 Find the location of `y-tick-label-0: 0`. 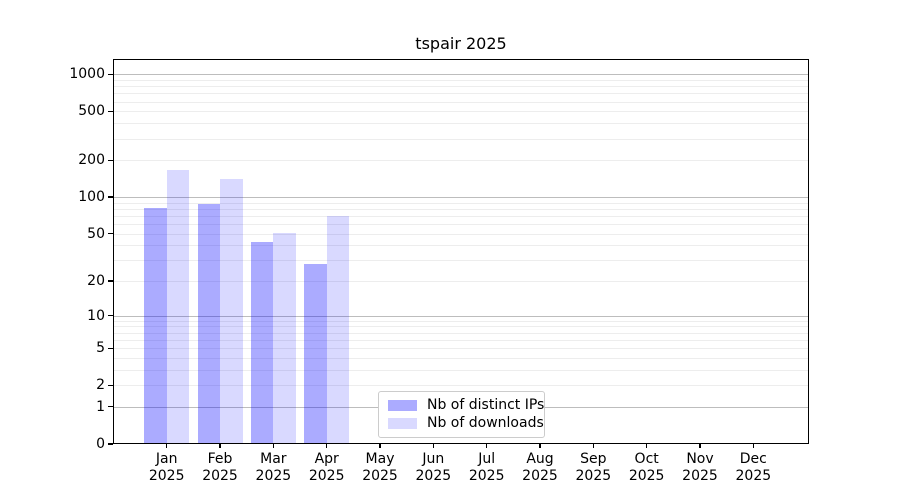

y-tick-label-0: 0 is located at coordinates (100, 444).